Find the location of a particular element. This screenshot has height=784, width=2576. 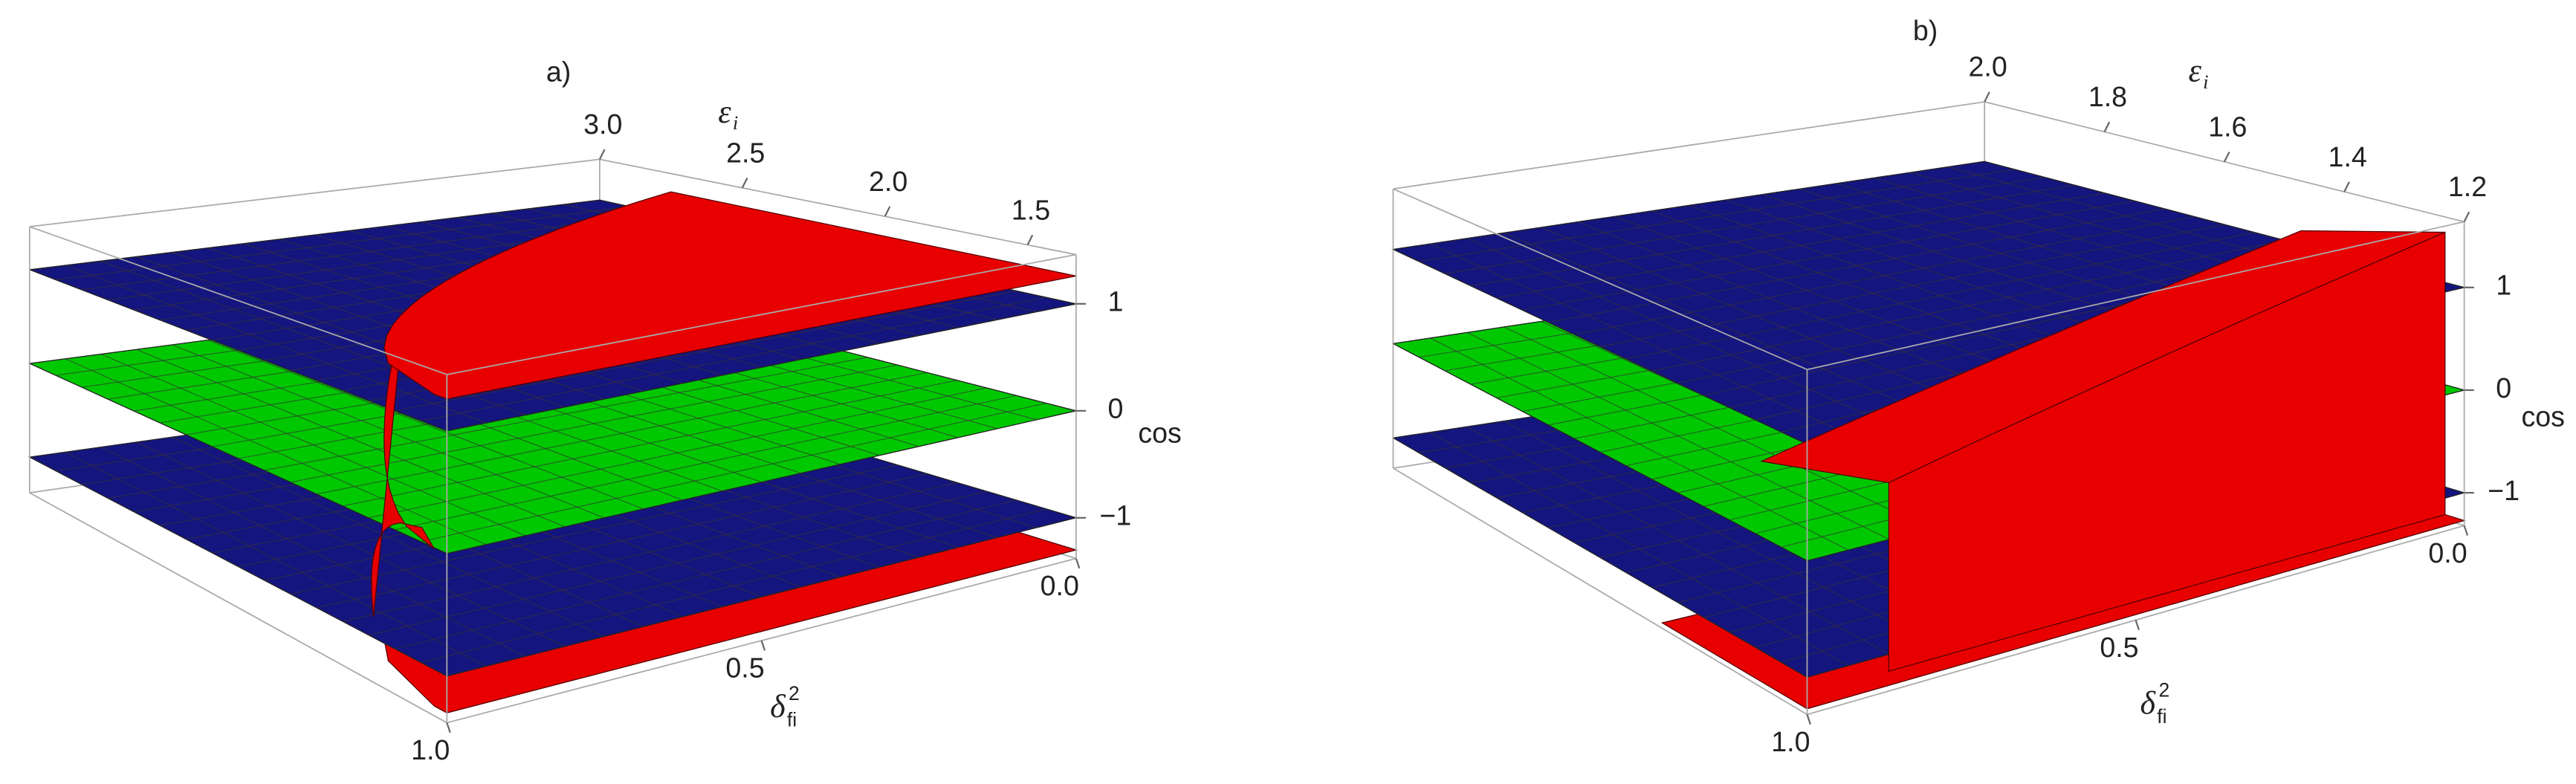

chart-title: b) is located at coordinates (1925, 30).